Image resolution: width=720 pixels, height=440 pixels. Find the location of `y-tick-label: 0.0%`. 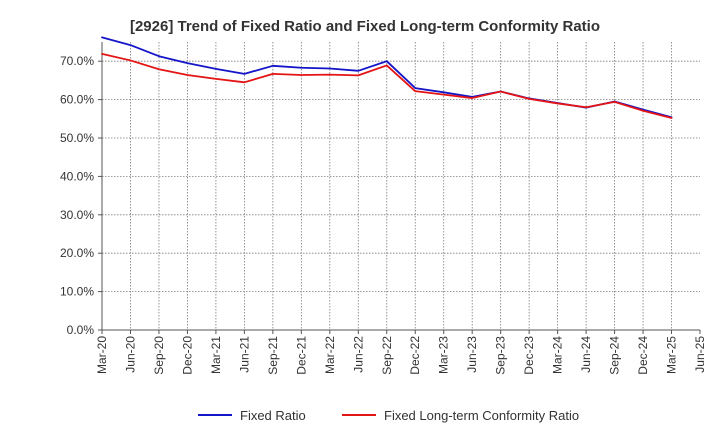

y-tick-label: 0.0% is located at coordinates (81, 330).